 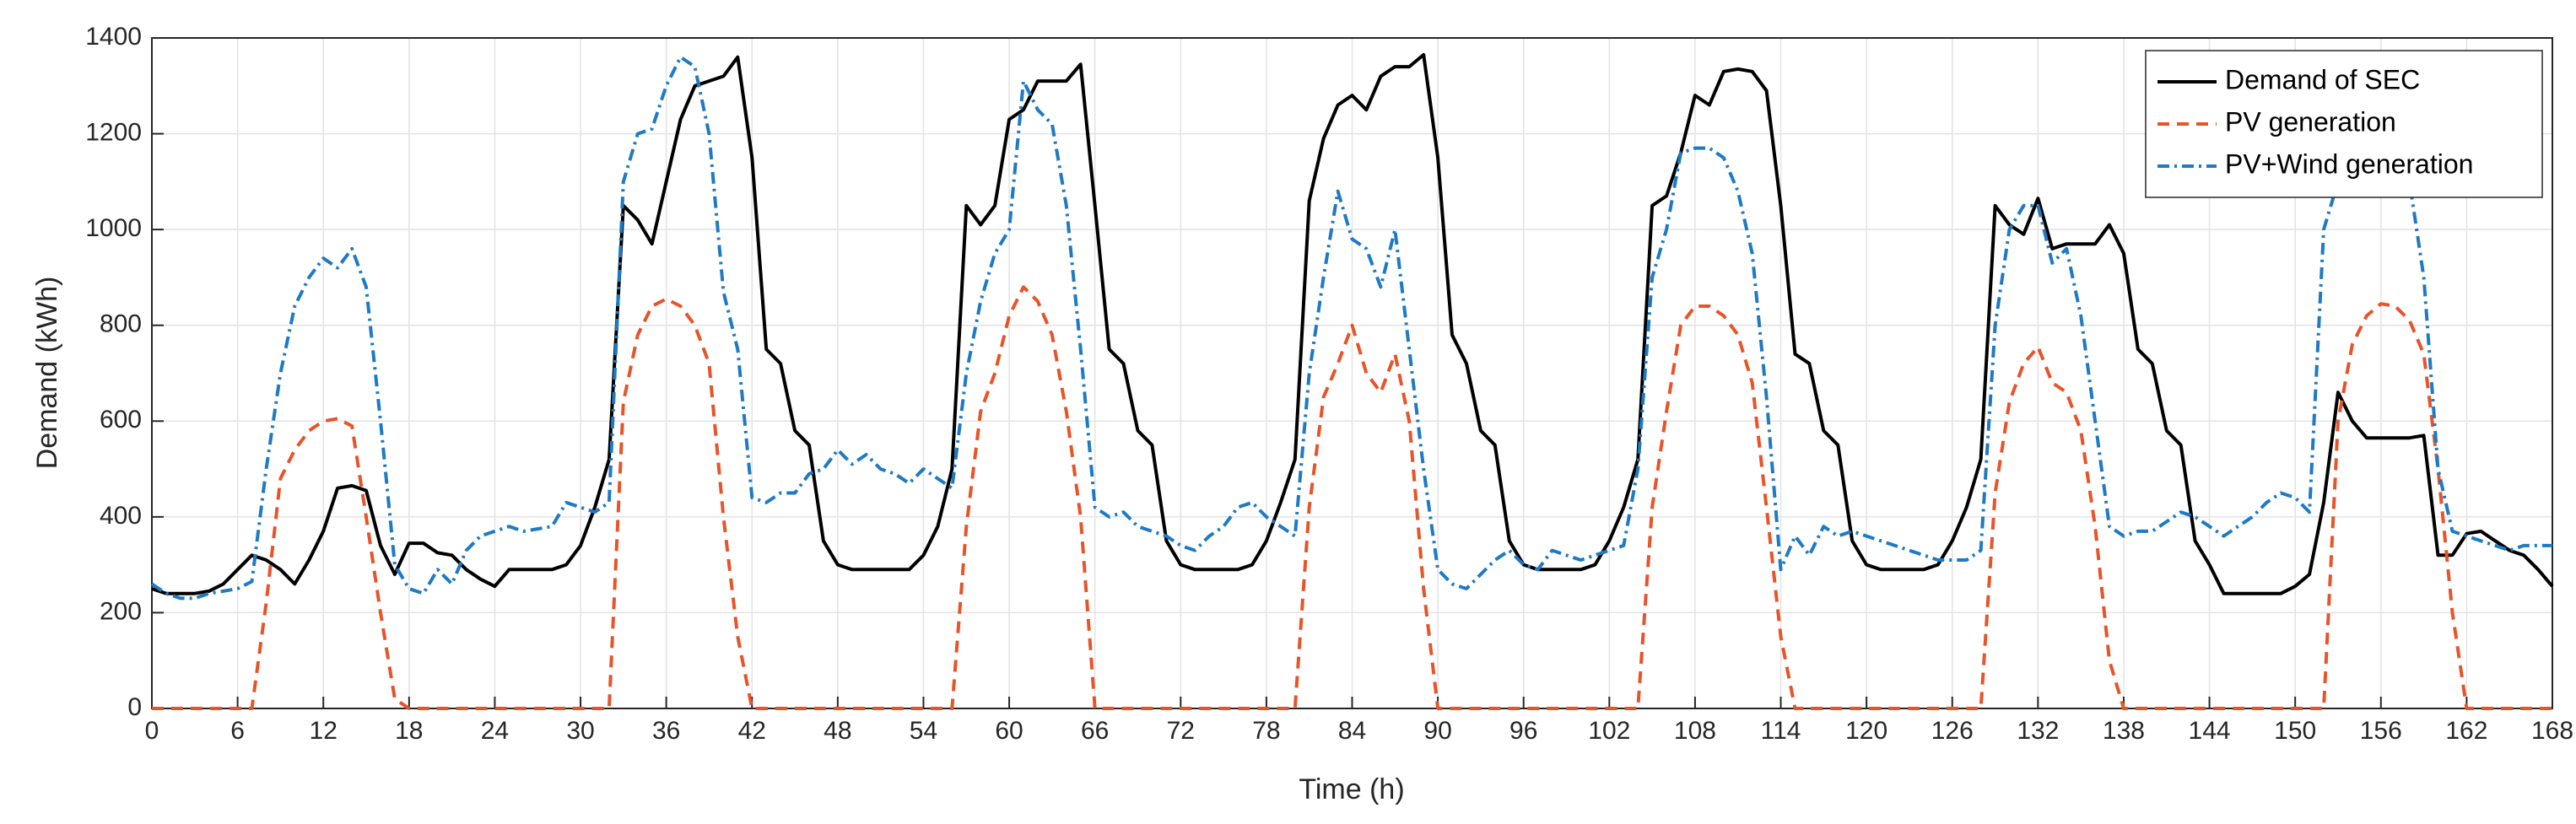 I want to click on x-tick-label: 30, so click(x=580, y=731).